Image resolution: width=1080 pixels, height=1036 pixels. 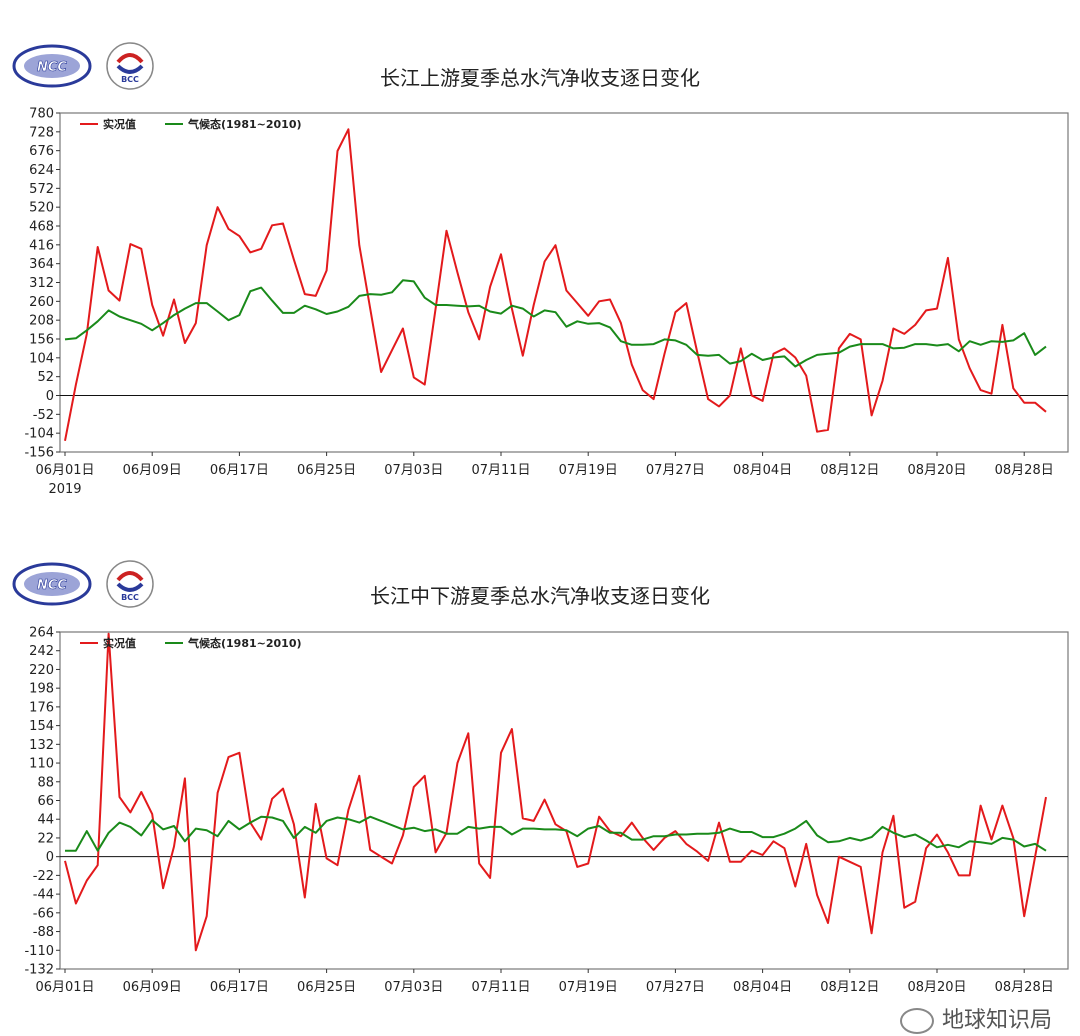 What do you see at coordinates (41, 302) in the screenshot?
I see `y-tick-label: 260` at bounding box center [41, 302].